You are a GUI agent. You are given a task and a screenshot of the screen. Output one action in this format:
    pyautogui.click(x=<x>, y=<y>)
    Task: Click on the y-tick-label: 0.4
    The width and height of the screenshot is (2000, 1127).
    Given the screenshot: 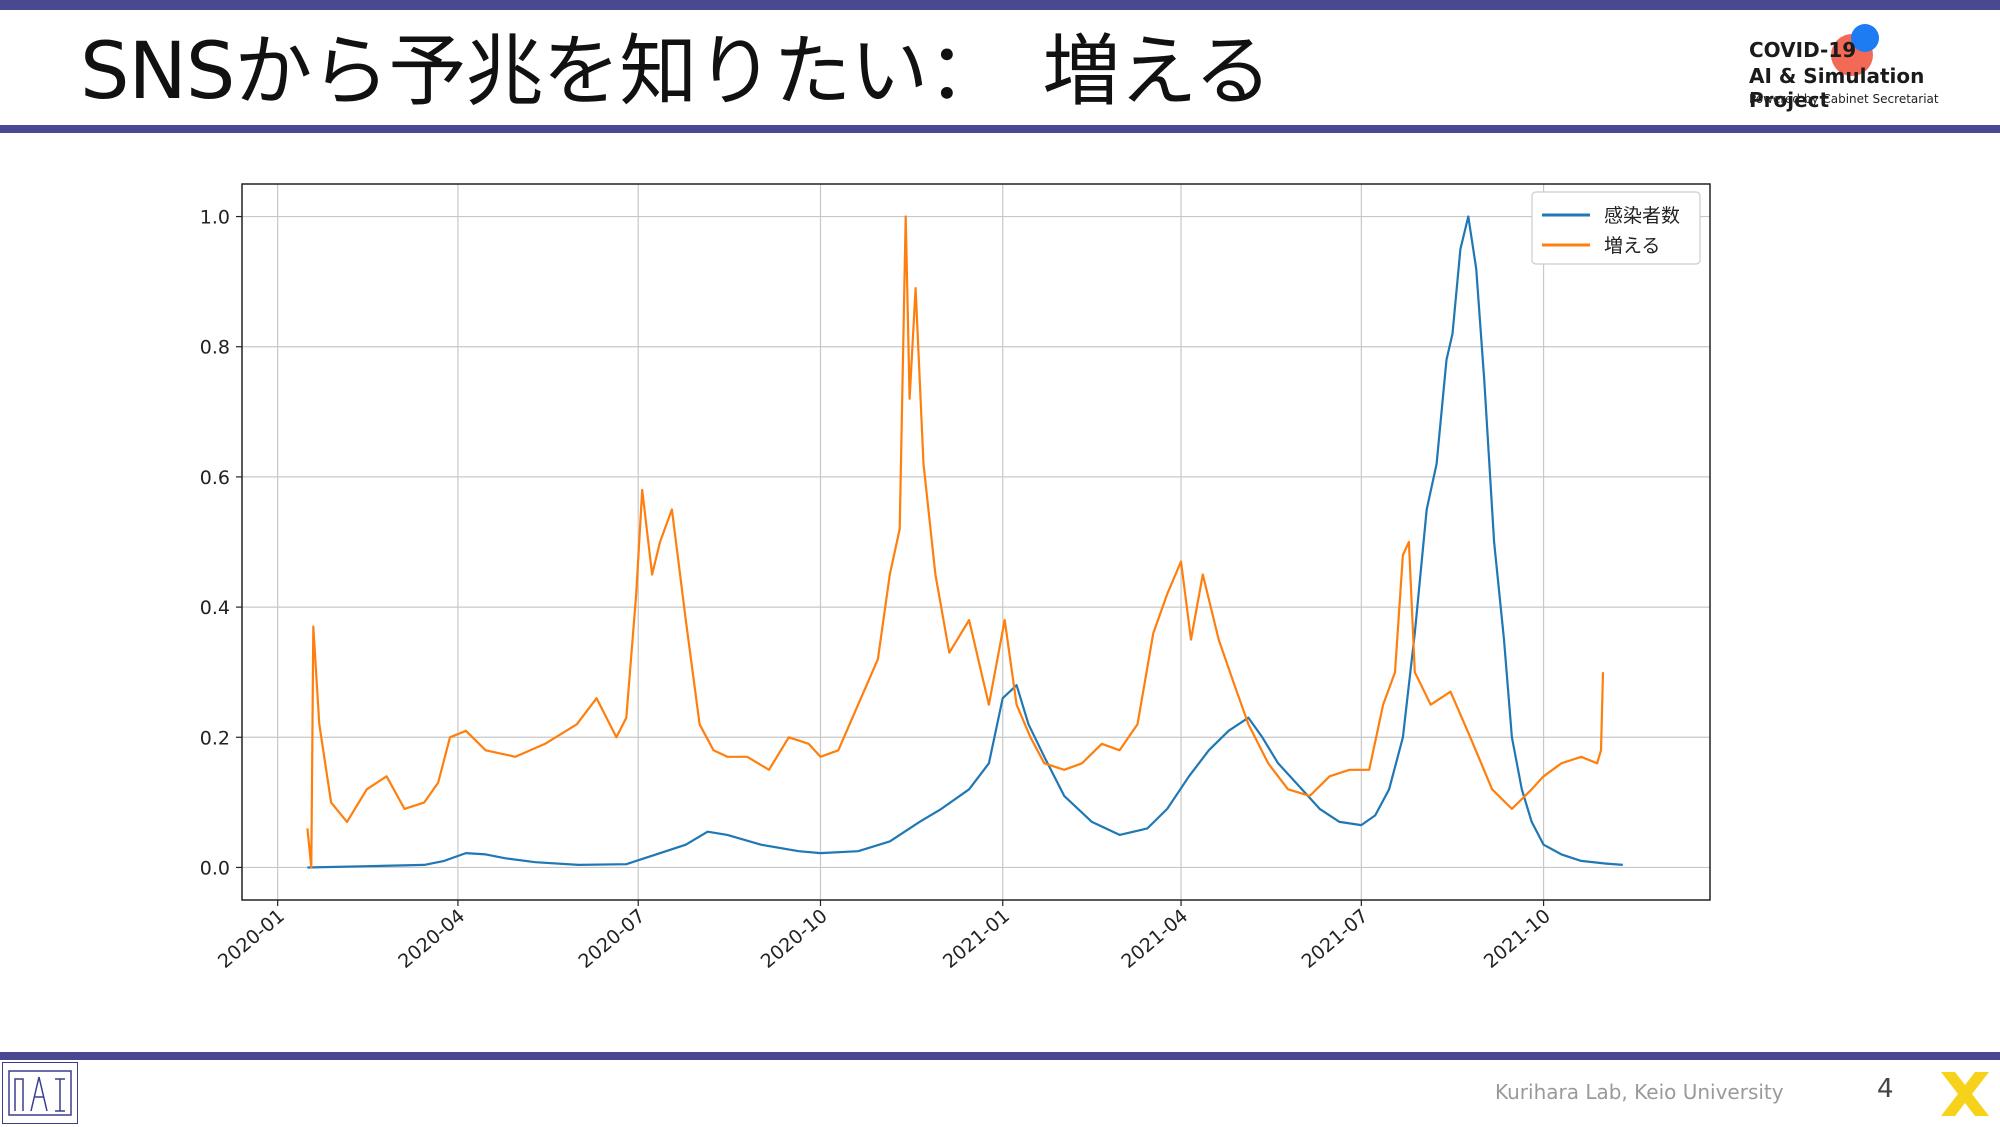 What is the action you would take?
    pyautogui.click(x=215, y=608)
    